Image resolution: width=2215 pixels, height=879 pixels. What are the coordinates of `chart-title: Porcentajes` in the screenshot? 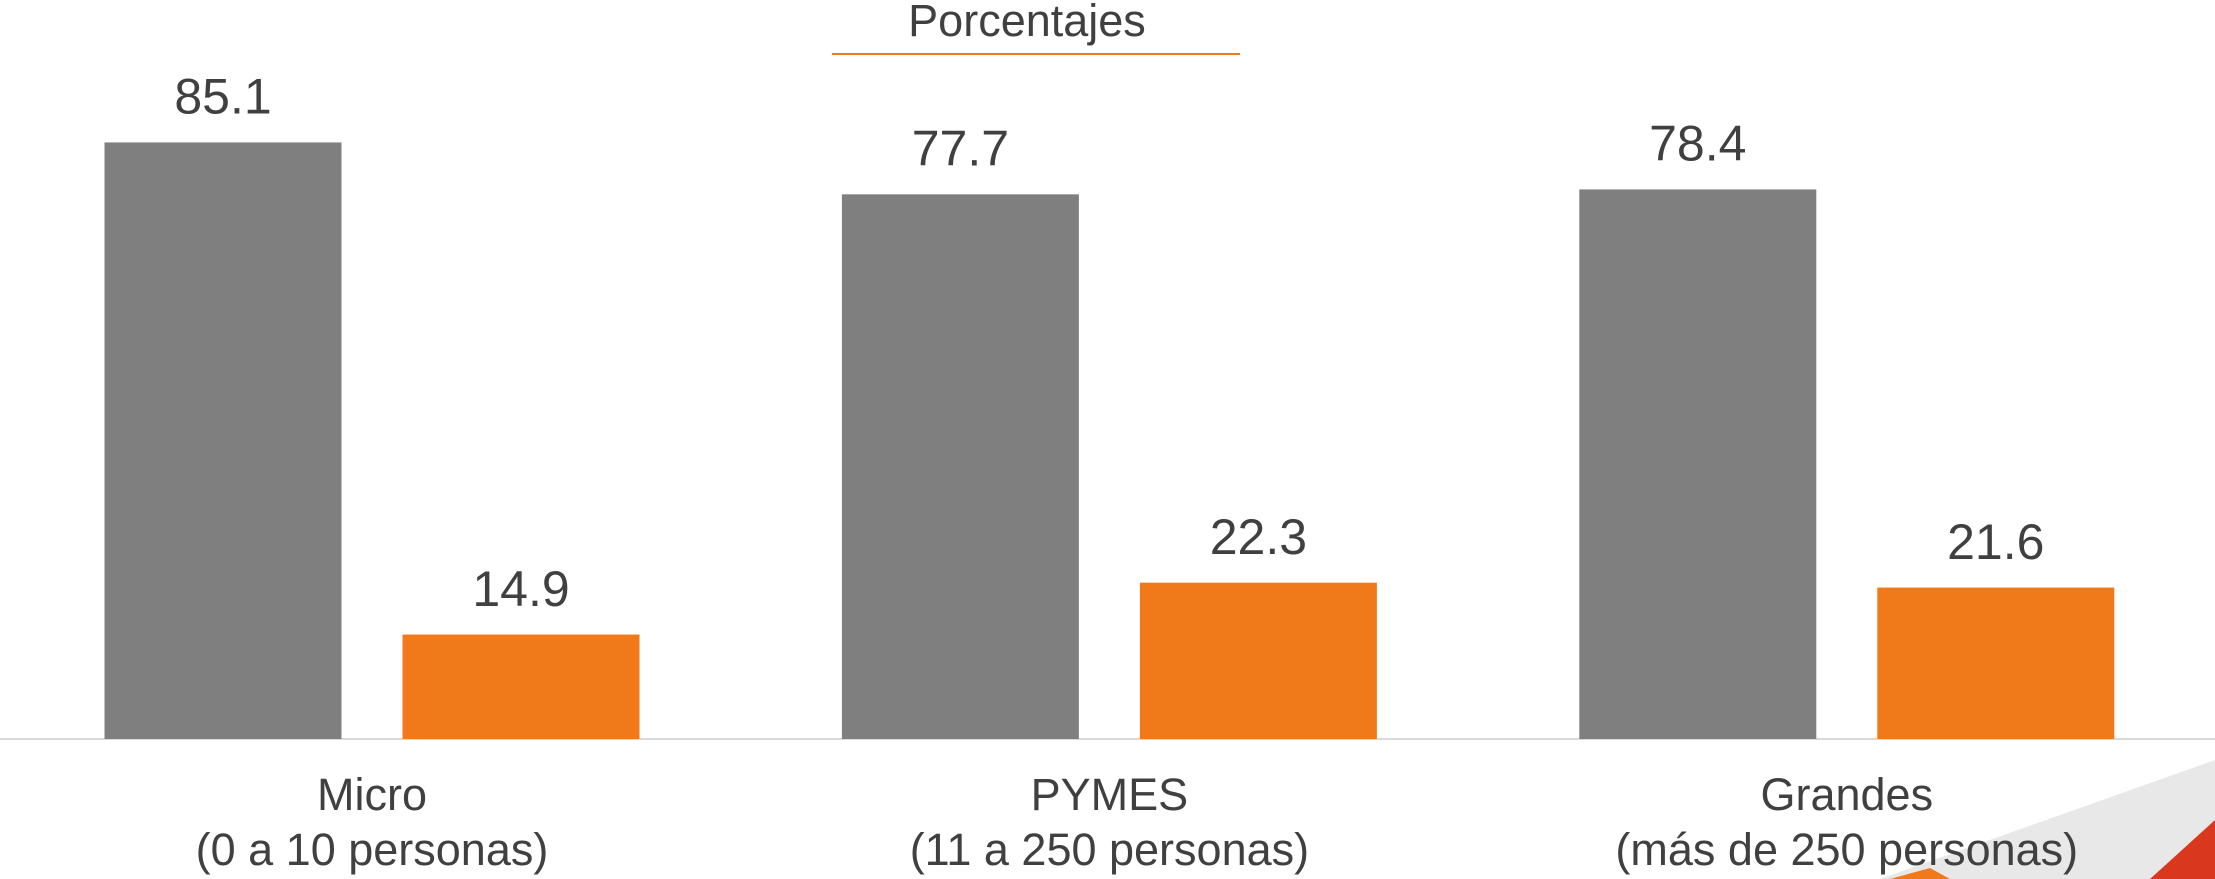 It's located at (1027, 23).